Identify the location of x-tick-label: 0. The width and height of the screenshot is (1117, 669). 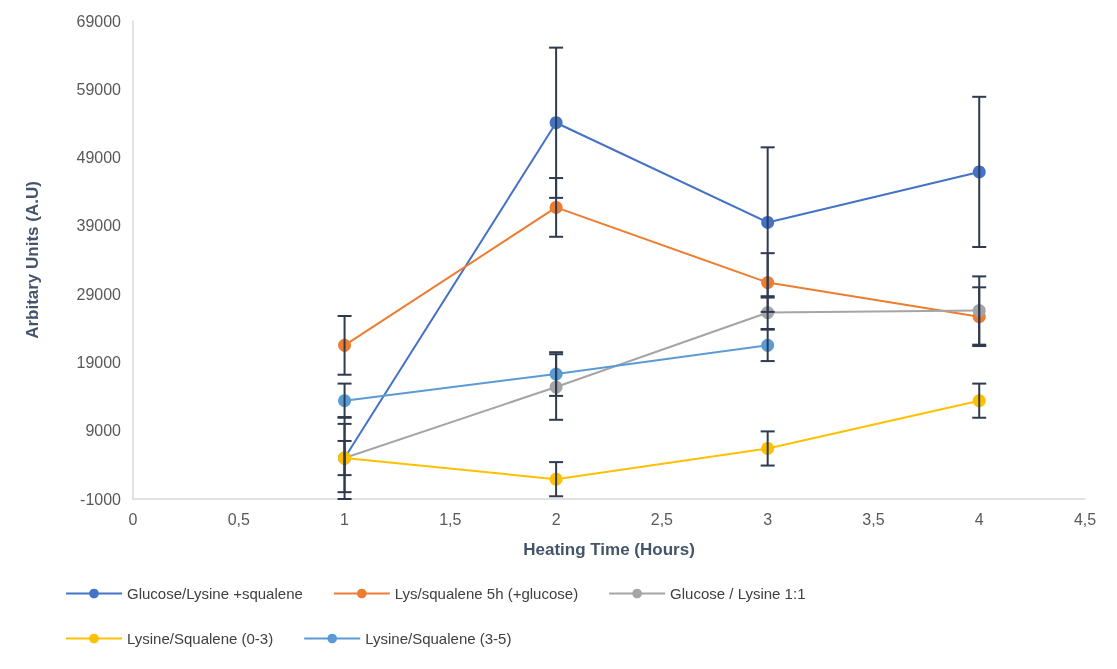
(133, 519).